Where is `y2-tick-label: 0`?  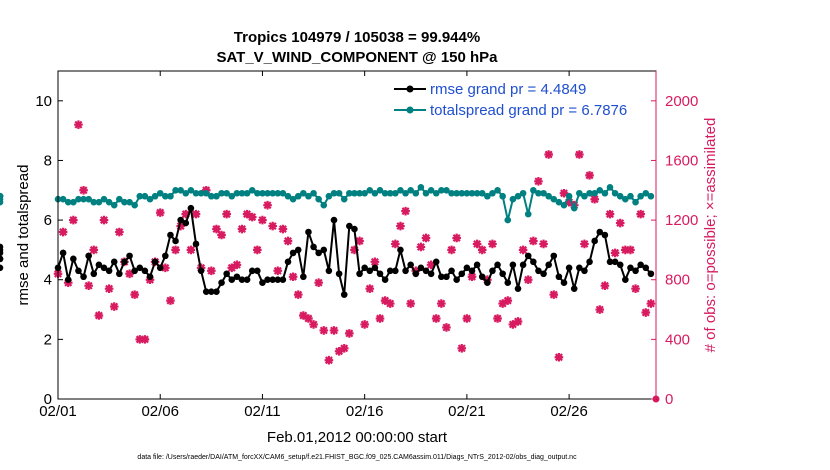 y2-tick-label: 0 is located at coordinates (669, 399).